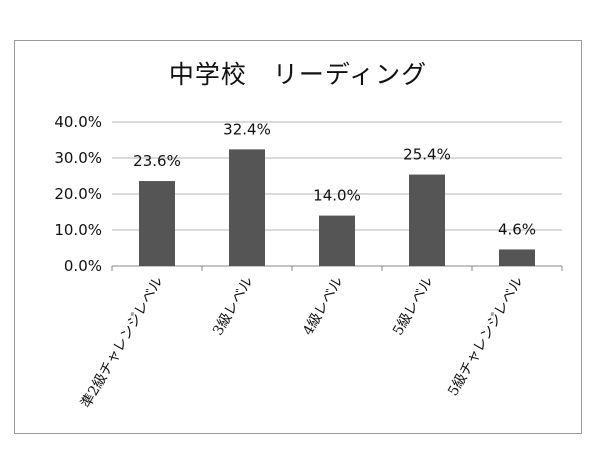 Image resolution: width=600 pixels, height=450 pixels. Describe the element at coordinates (247, 129) in the screenshot. I see `data-label: 32.4%` at that location.